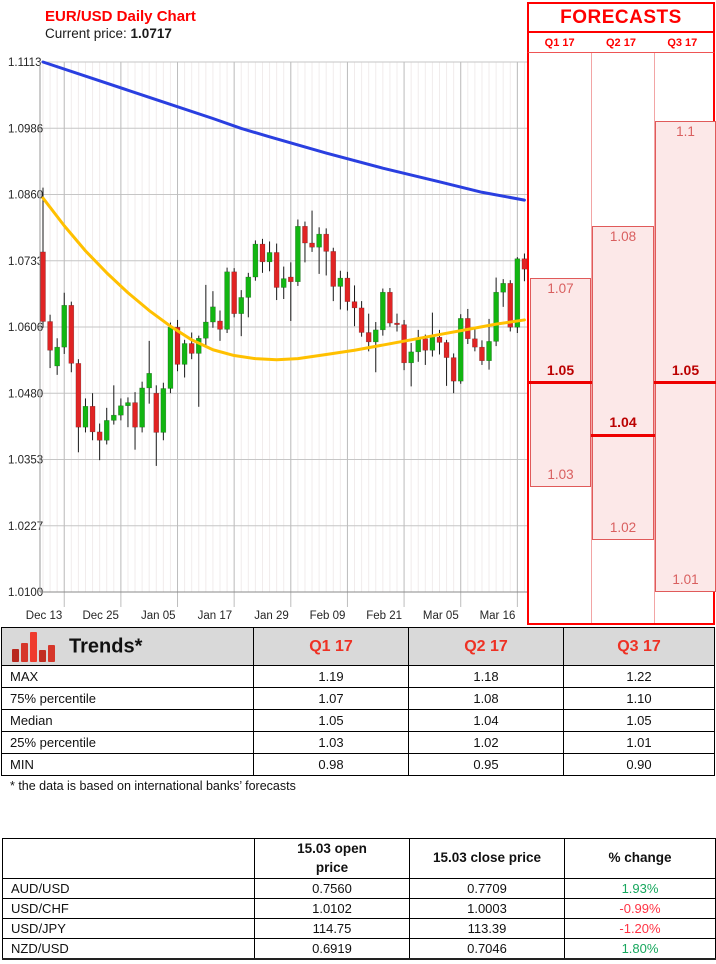  I want to click on x-axis-label: Mar 16, so click(498, 616).